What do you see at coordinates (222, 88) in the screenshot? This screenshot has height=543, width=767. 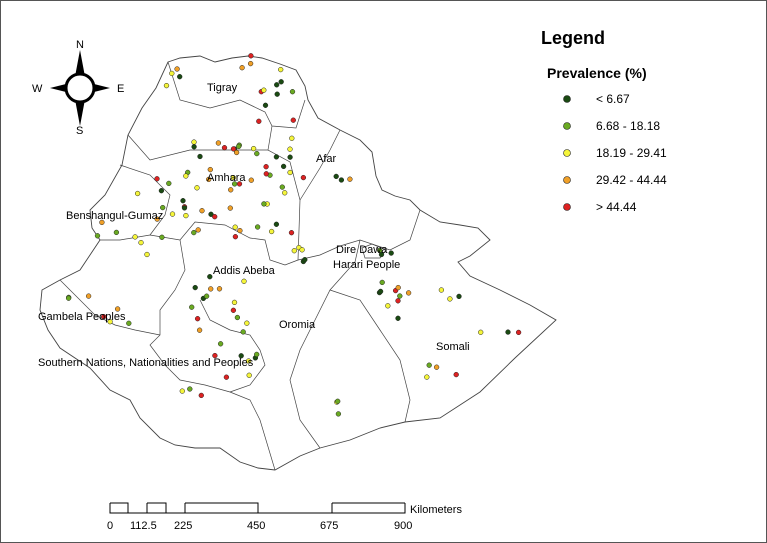 I see `region-label-tigray: Tigray` at bounding box center [222, 88].